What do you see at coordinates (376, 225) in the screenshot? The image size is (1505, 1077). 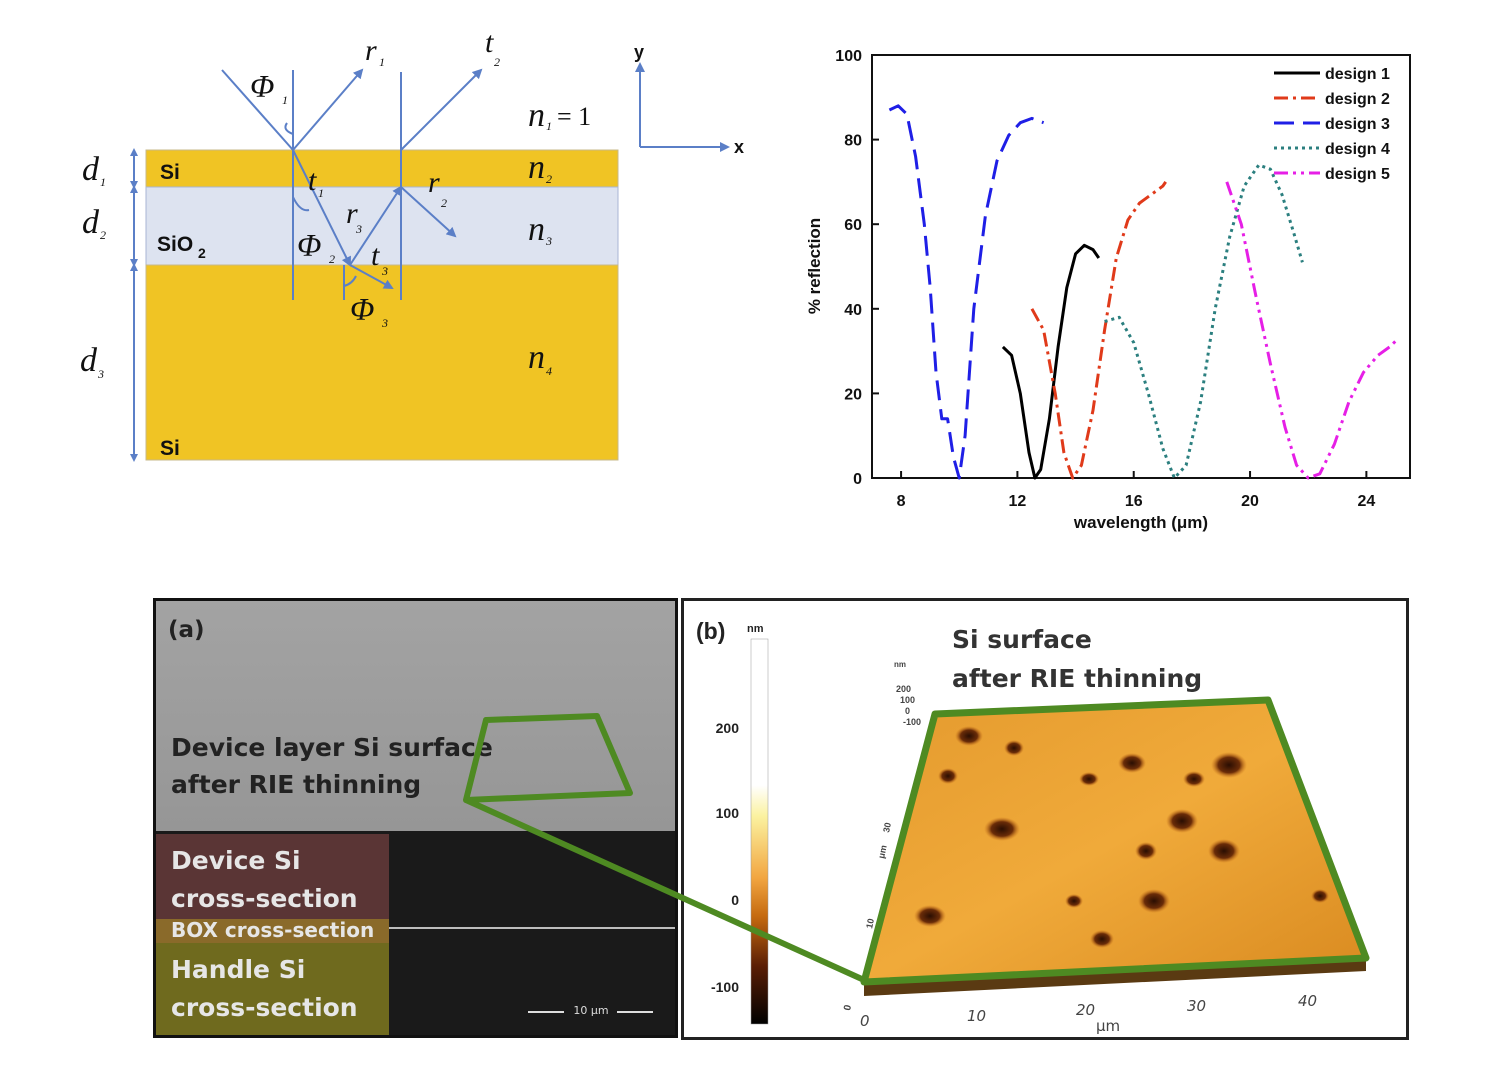 I see `r3-ray` at bounding box center [376, 225].